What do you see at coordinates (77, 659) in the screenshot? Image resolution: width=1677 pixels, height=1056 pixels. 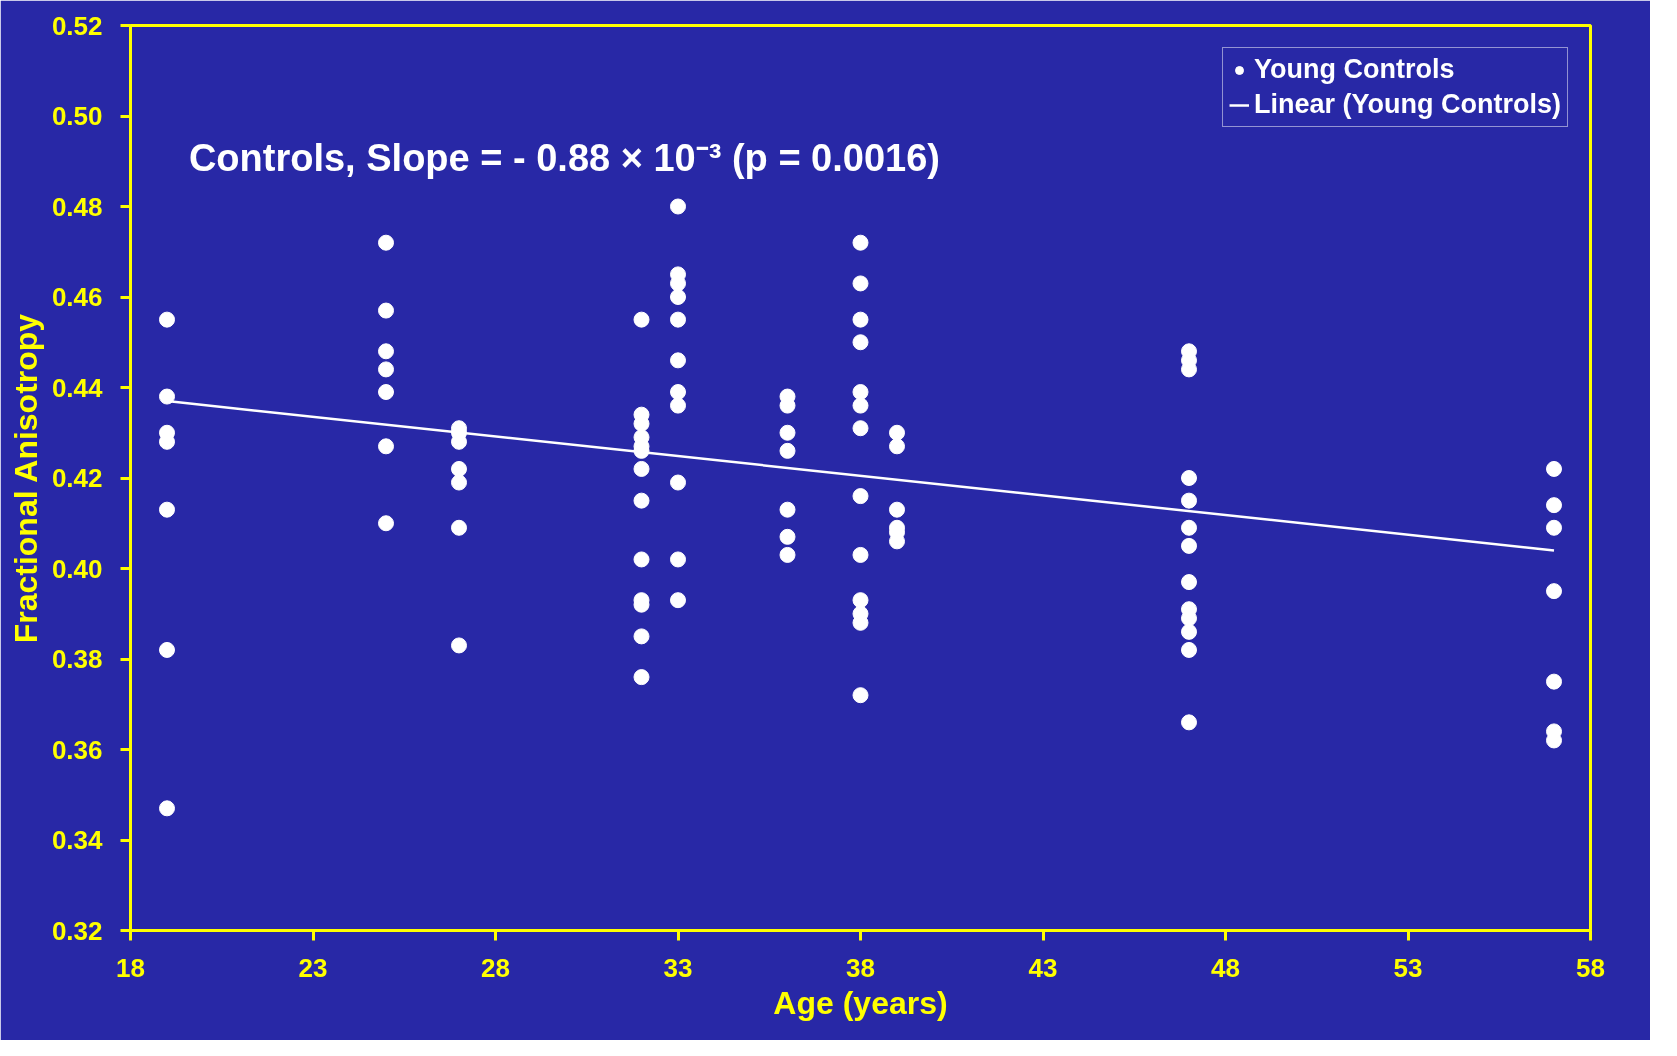 I see `y-tick-label: 0.38` at bounding box center [77, 659].